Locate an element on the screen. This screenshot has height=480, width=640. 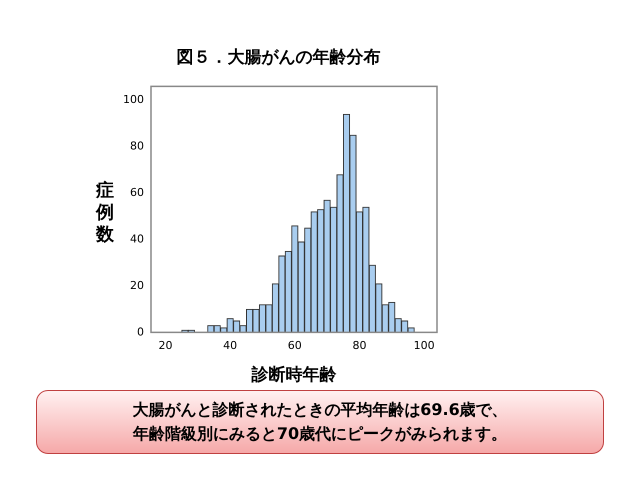
x-tick-label: 80 is located at coordinates (359, 345).